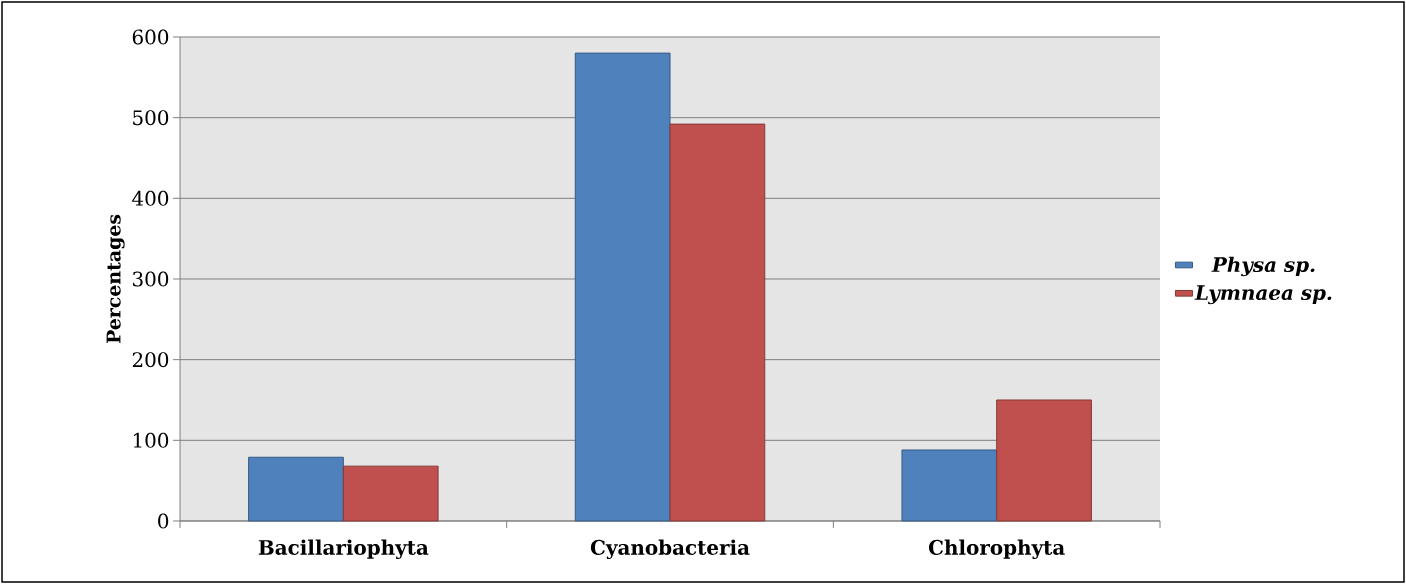 This screenshot has height=584, width=1406. I want to click on legend-label: Lymnaea sp., so click(1263, 295).